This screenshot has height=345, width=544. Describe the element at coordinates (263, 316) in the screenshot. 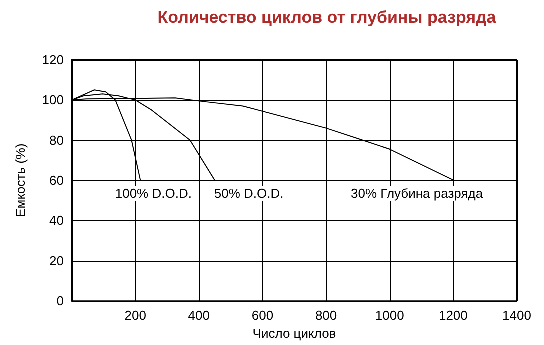

I see `x-tick-label: 600` at that location.